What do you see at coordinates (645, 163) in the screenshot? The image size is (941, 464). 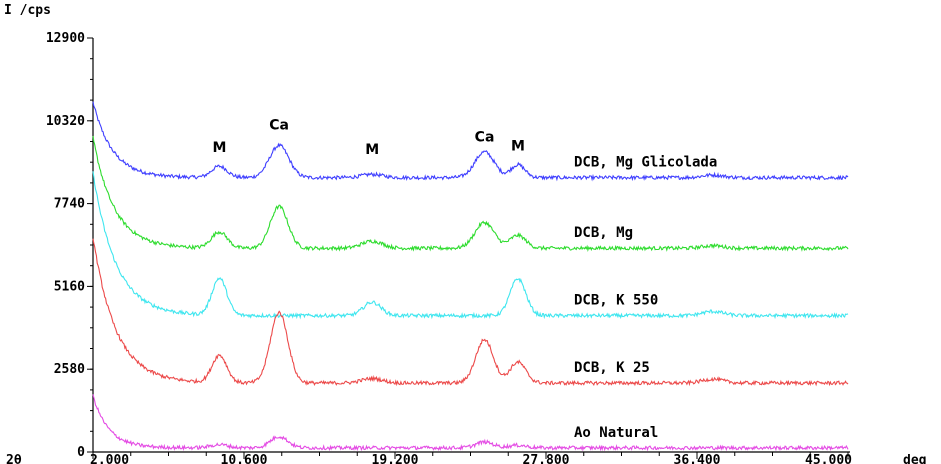 I see `series-label: DCB, Mg Glicolada` at bounding box center [645, 163].